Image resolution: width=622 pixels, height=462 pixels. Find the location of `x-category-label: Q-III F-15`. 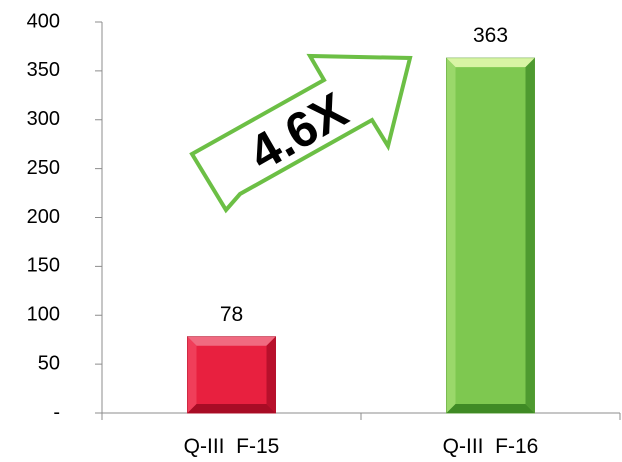

x-category-label: Q-III F-15 is located at coordinates (232, 446).